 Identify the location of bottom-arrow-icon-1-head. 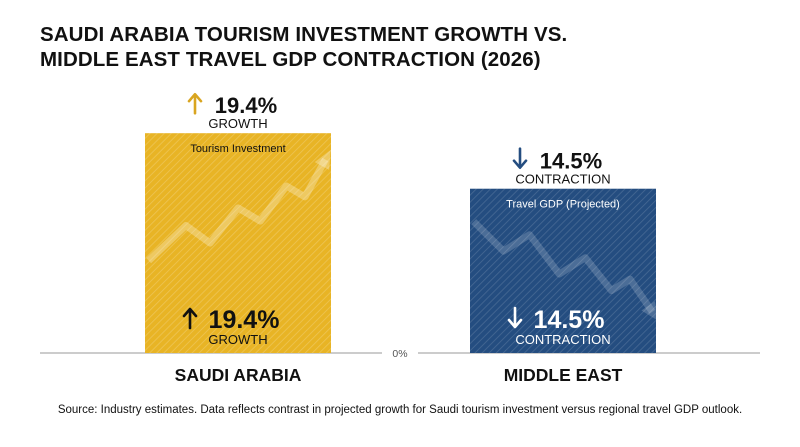
(190, 312).